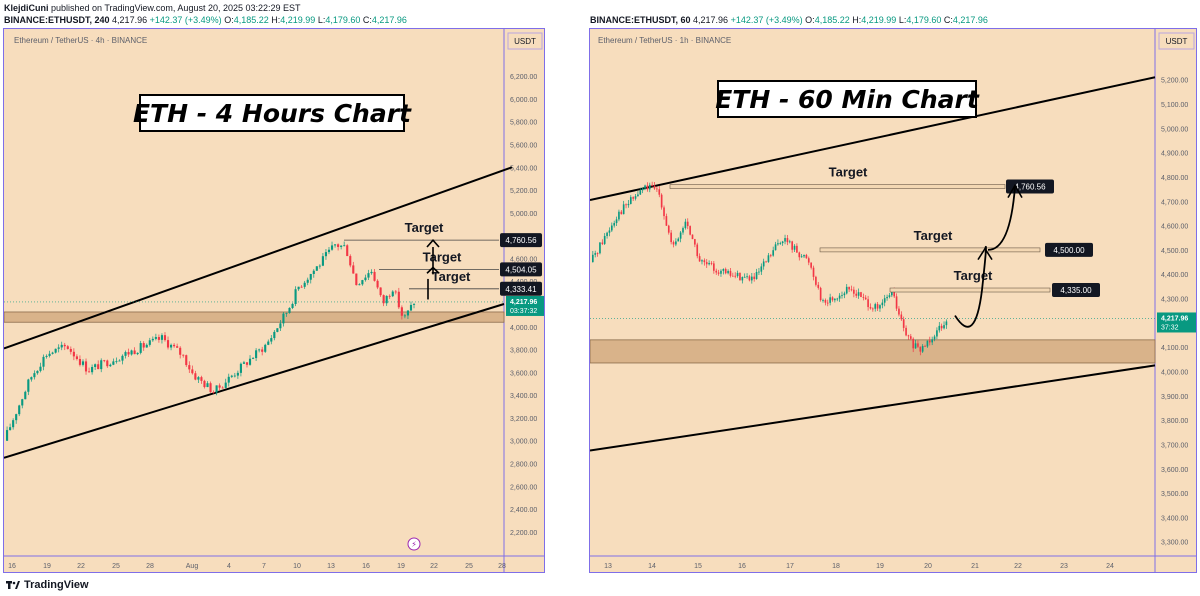 The width and height of the screenshot is (1200, 596). I want to click on currency-box, so click(1176, 41).